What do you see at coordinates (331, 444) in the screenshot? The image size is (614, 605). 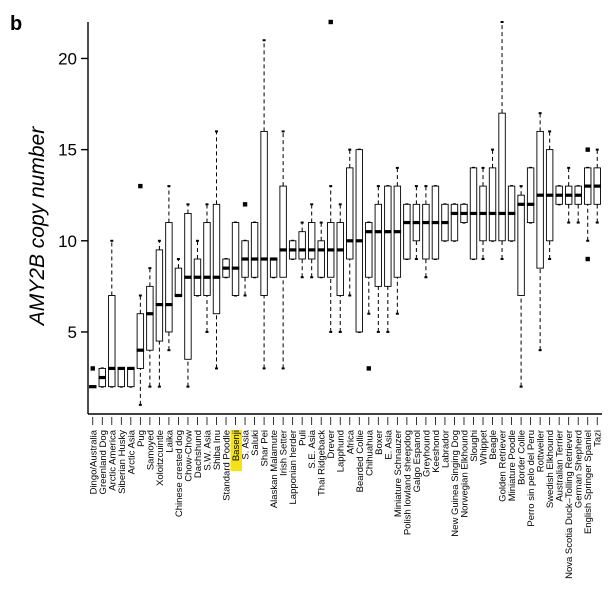 I see `x-tick-label: Drever` at bounding box center [331, 444].